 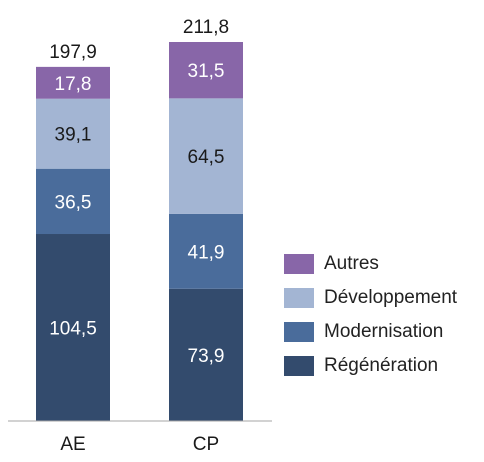 What do you see at coordinates (206, 444) in the screenshot?
I see `x-tick-label-cp: CP` at bounding box center [206, 444].